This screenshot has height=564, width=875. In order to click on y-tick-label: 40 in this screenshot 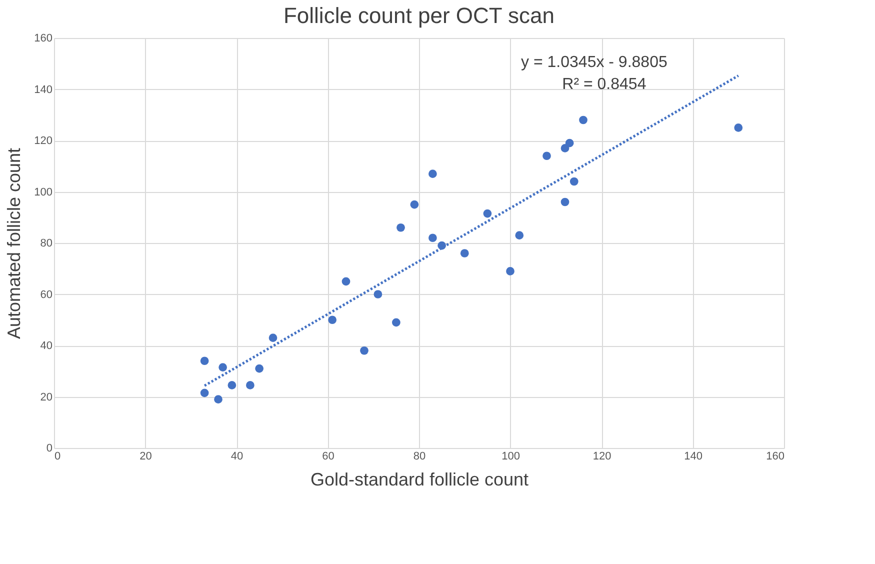, I will do `click(46, 346)`.